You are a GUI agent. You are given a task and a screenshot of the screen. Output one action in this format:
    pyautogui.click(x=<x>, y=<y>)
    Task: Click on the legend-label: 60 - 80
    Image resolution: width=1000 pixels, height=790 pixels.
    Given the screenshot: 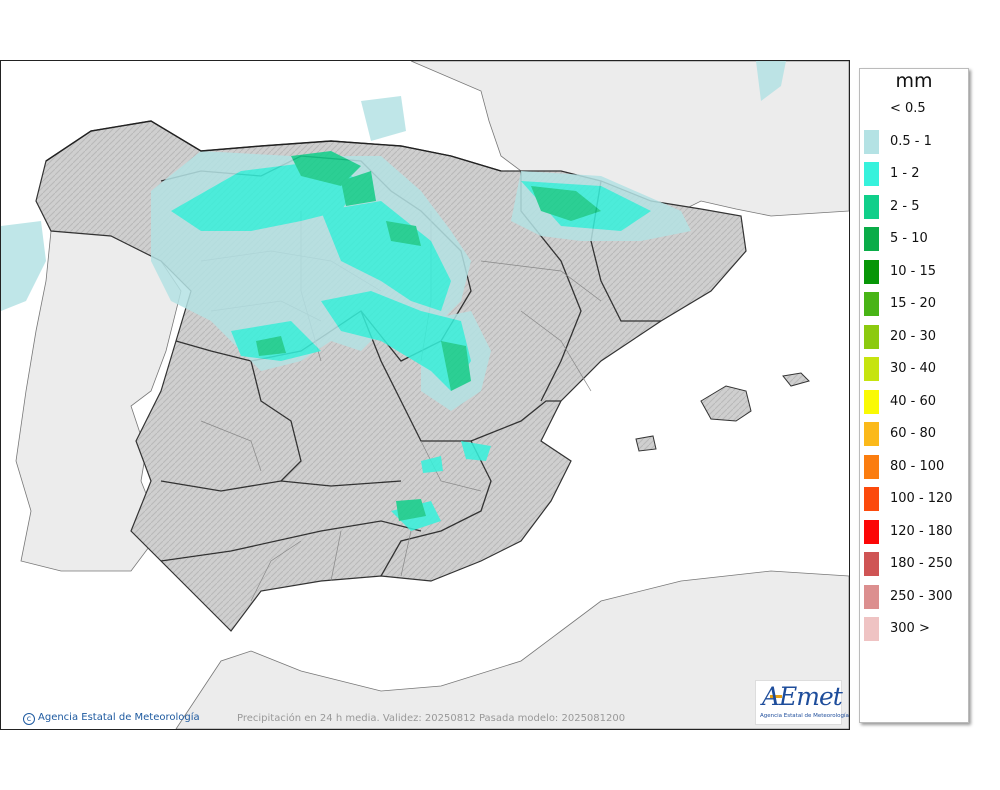 What is the action you would take?
    pyautogui.click(x=913, y=433)
    